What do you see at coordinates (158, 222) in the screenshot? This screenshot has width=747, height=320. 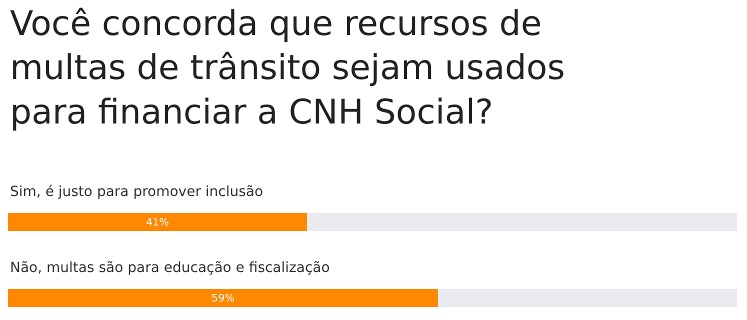 I see `data-label: 41%` at bounding box center [158, 222].